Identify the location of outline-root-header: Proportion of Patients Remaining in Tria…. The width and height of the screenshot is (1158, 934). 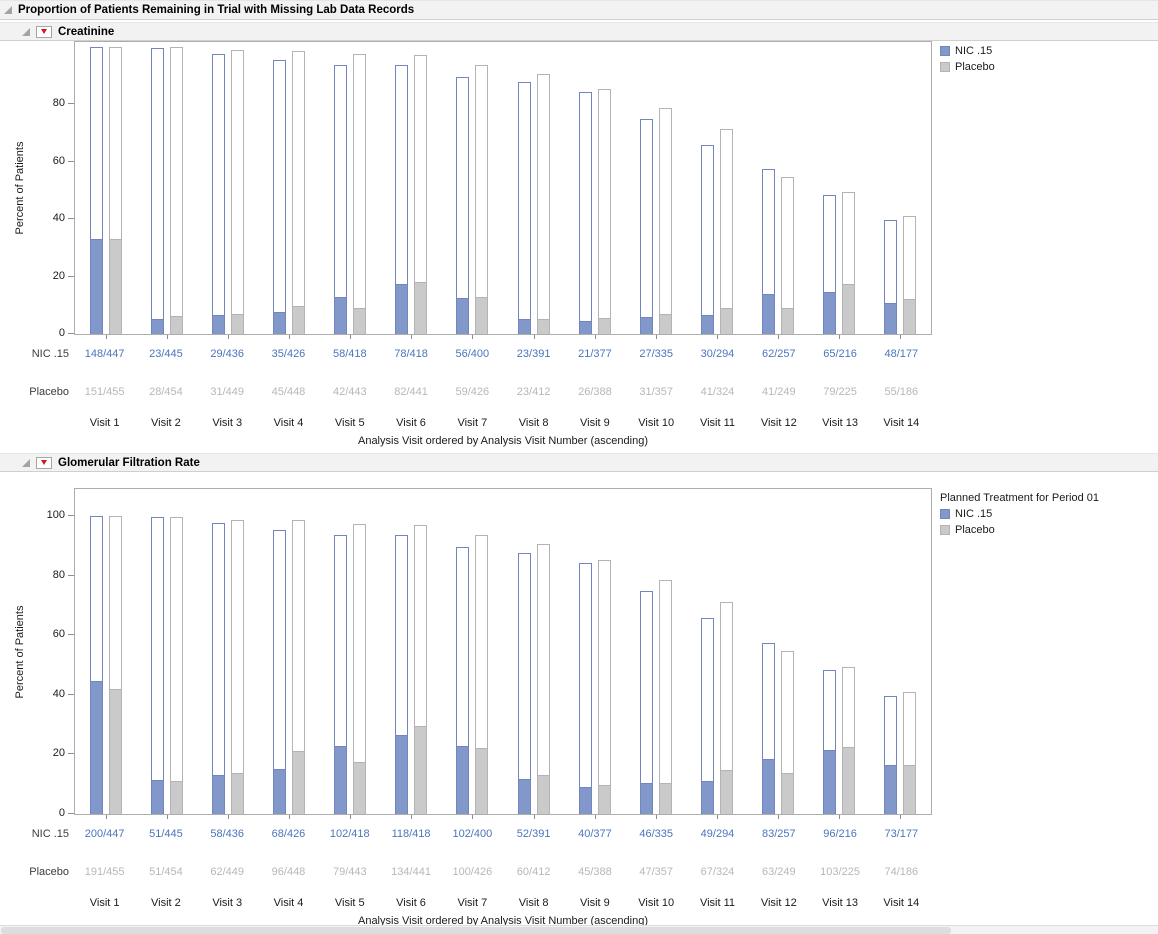
(579, 10).